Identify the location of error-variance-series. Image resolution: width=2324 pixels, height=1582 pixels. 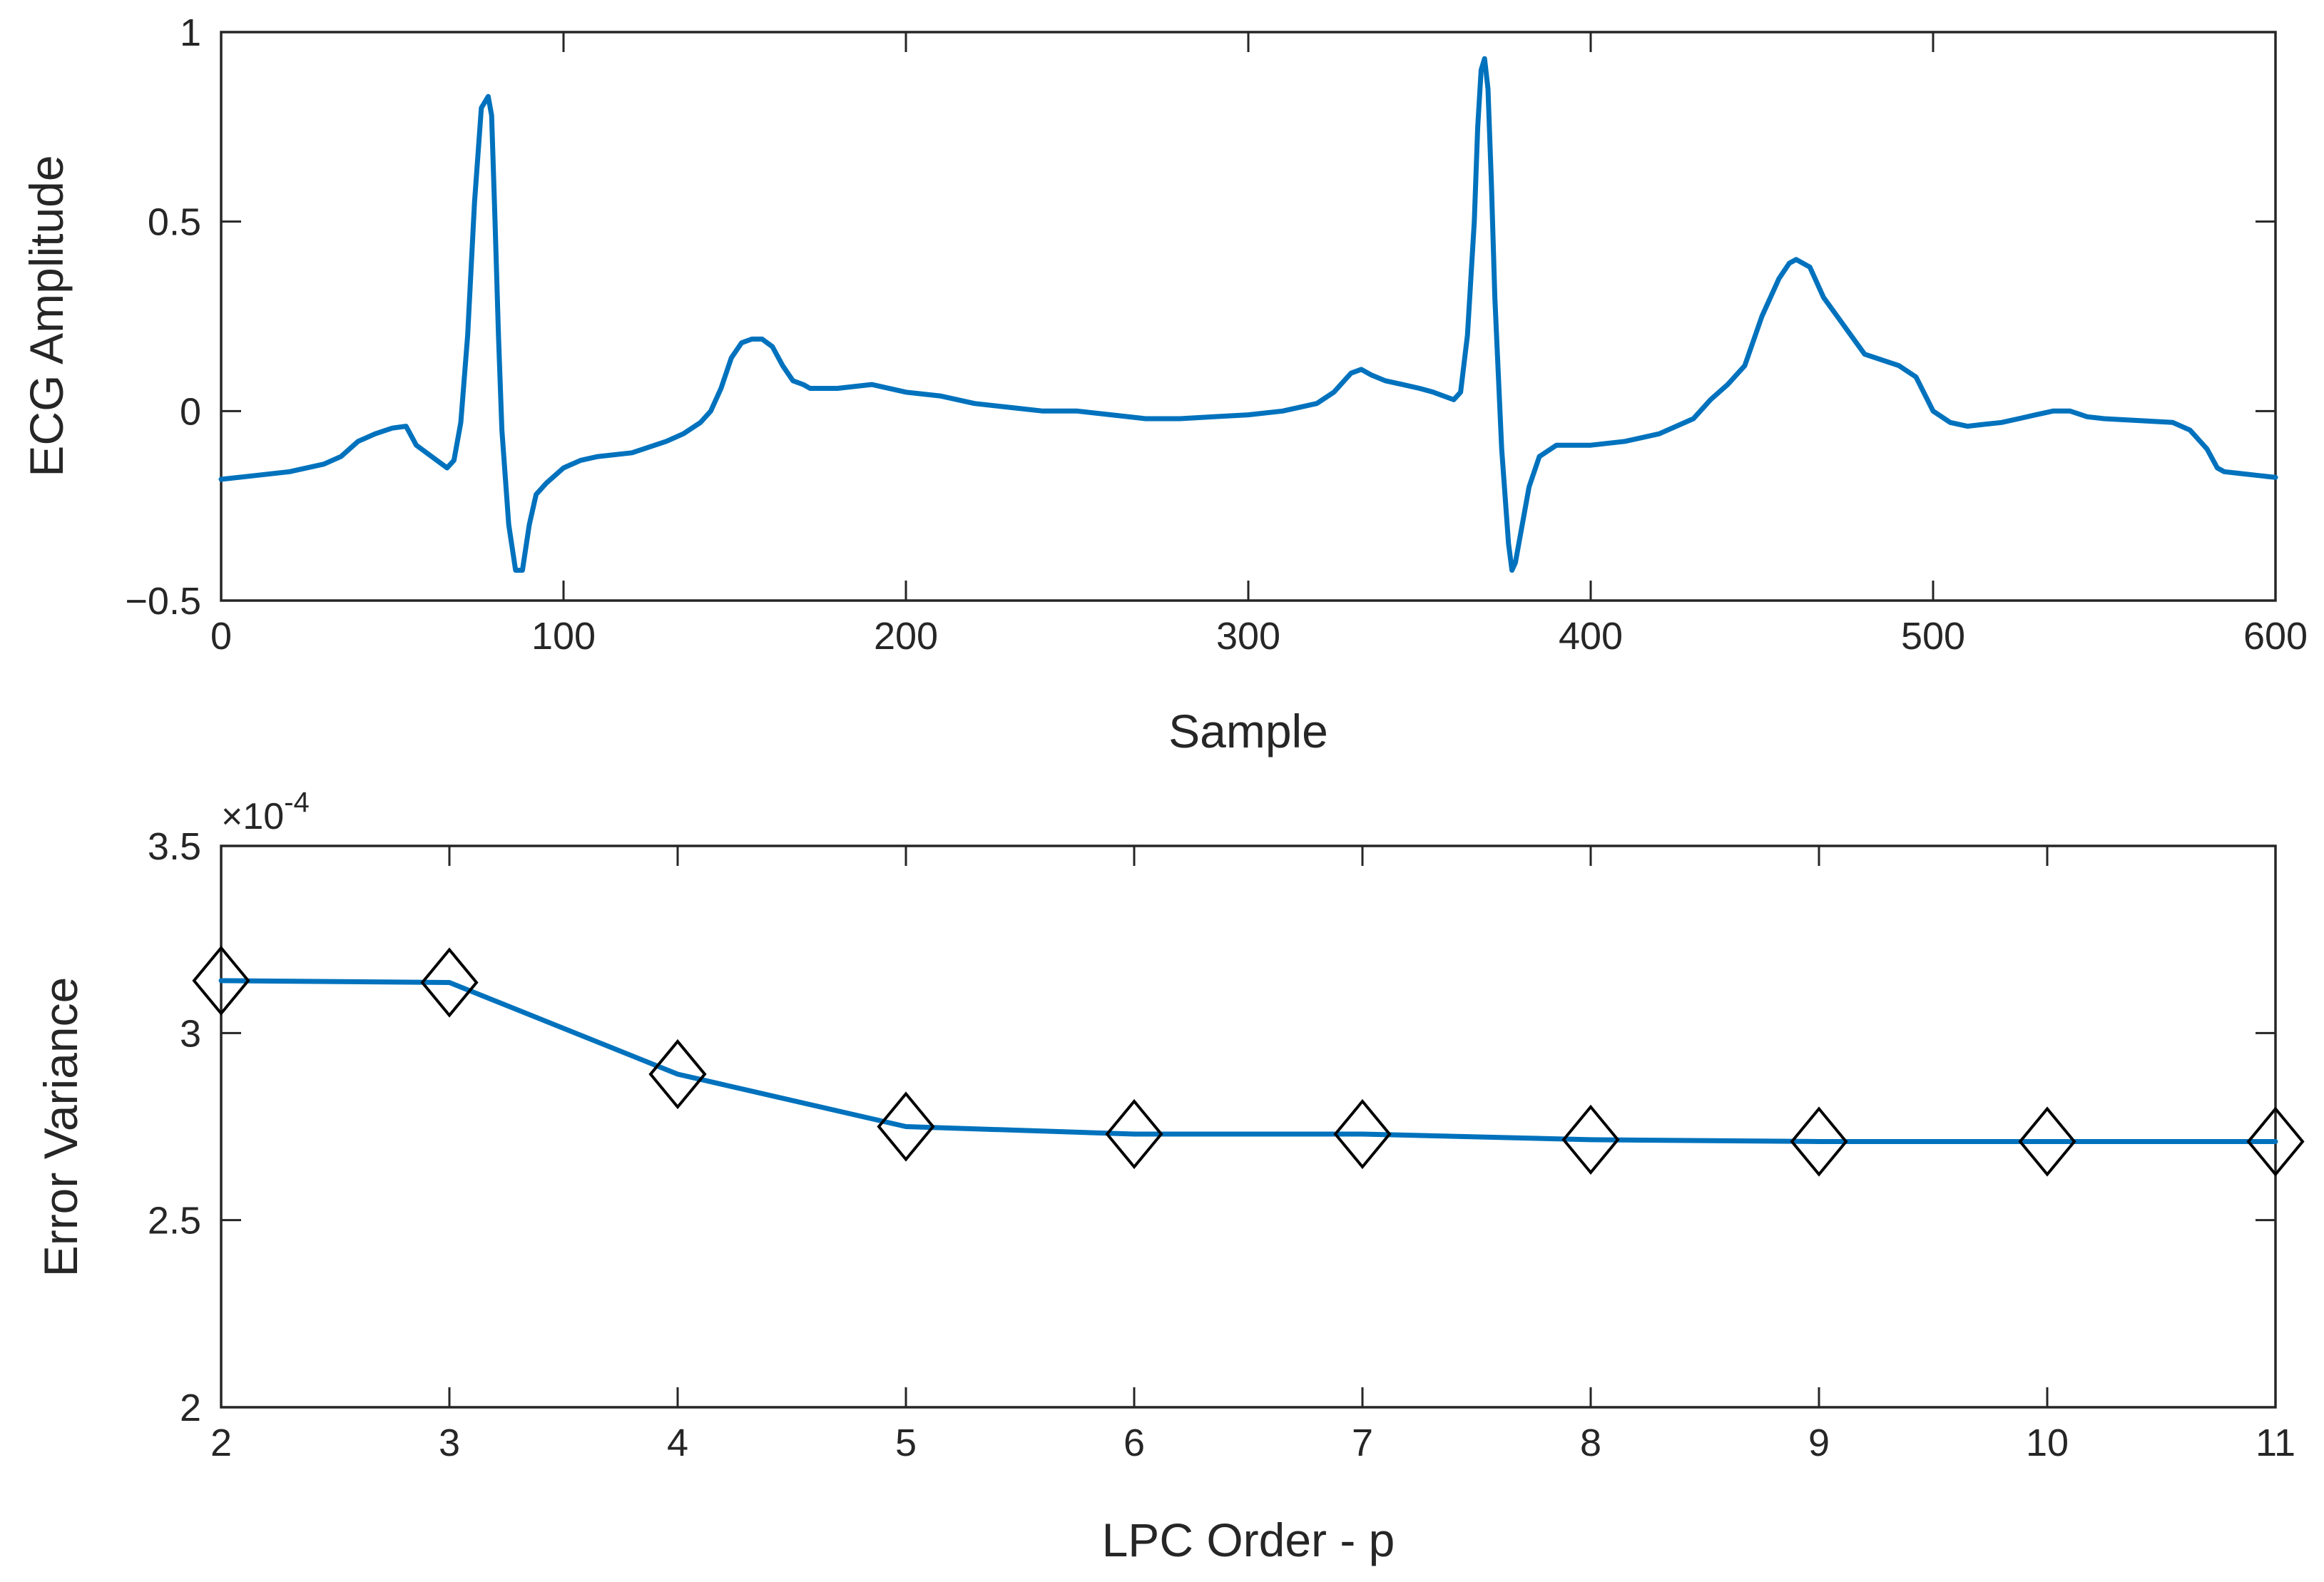
(1248, 1061).